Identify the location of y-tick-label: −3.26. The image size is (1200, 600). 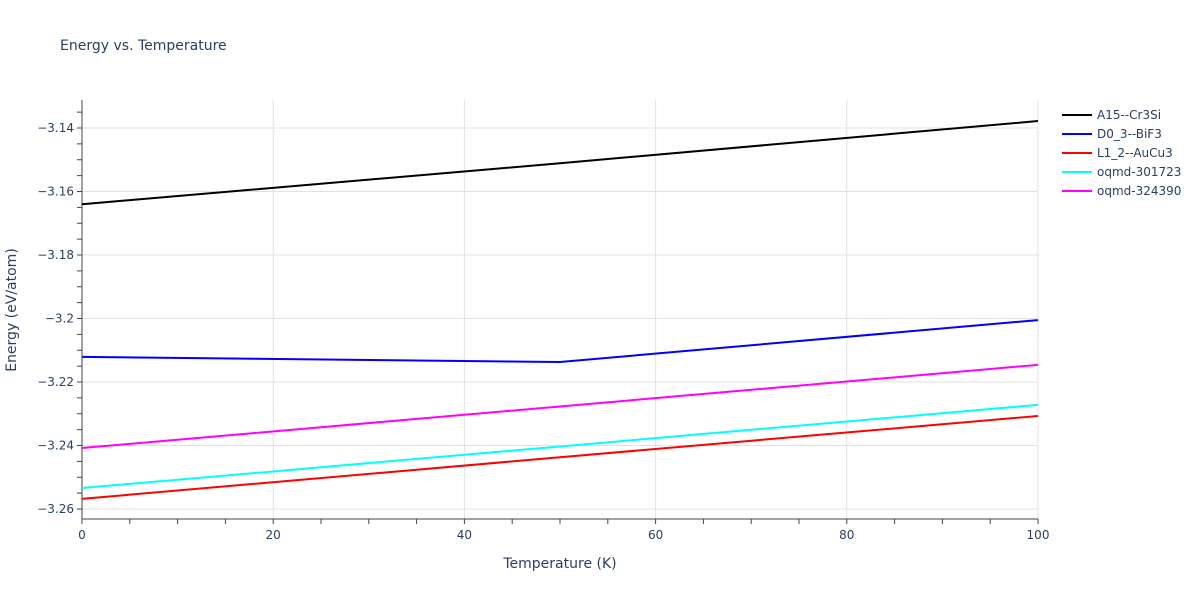
(55, 509).